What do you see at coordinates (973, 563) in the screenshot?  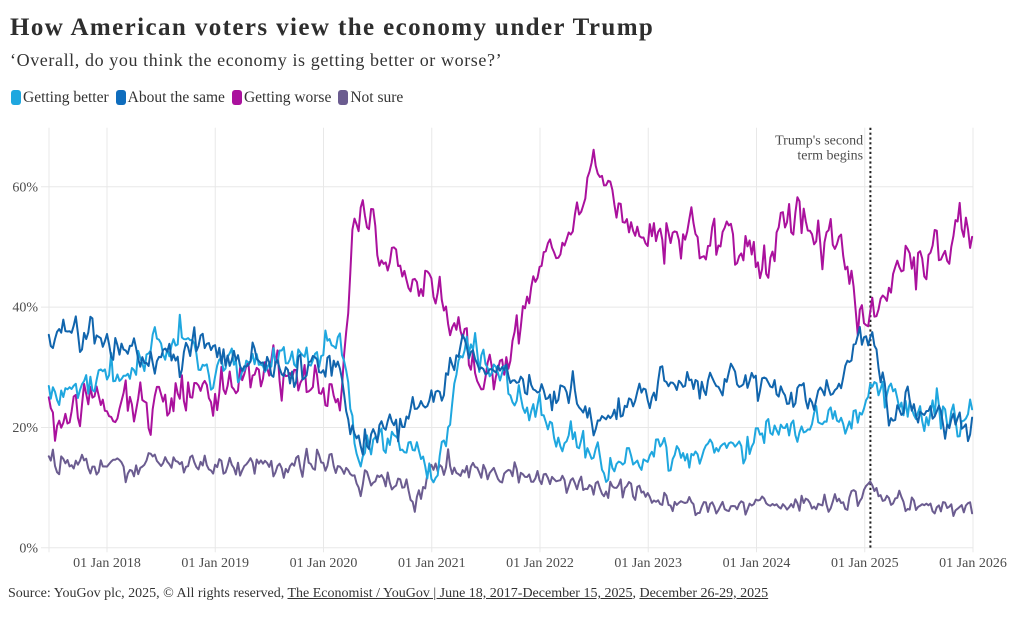 I see `svg-text: 01 Jan 2026` at bounding box center [973, 563].